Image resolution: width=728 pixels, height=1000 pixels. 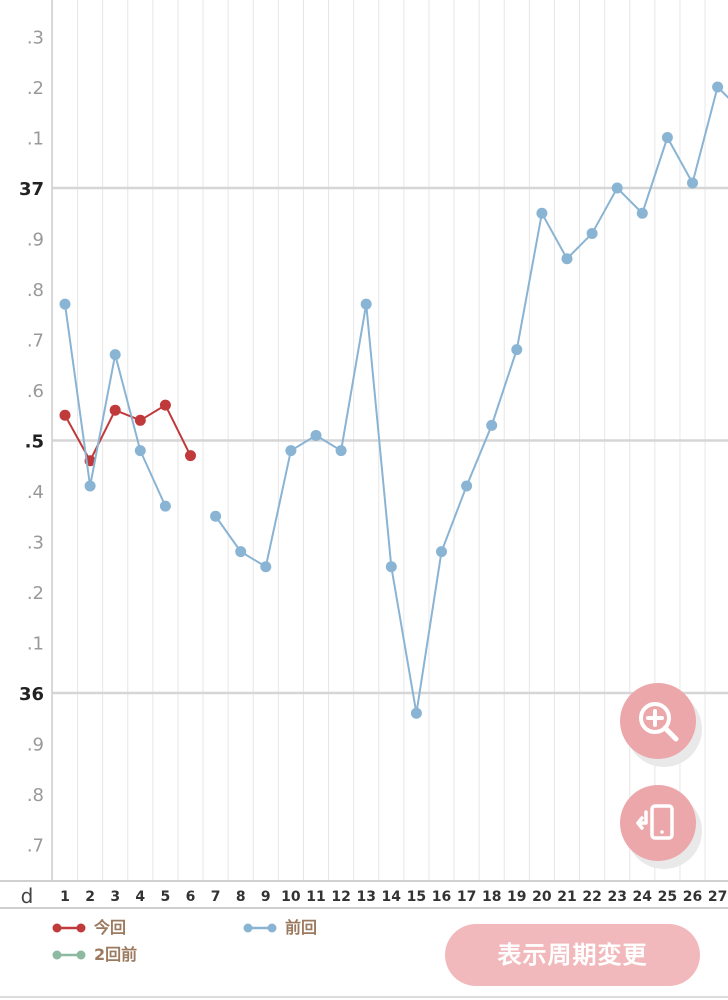 What do you see at coordinates (516, 897) in the screenshot?
I see `x-tick-label: 19` at bounding box center [516, 897].